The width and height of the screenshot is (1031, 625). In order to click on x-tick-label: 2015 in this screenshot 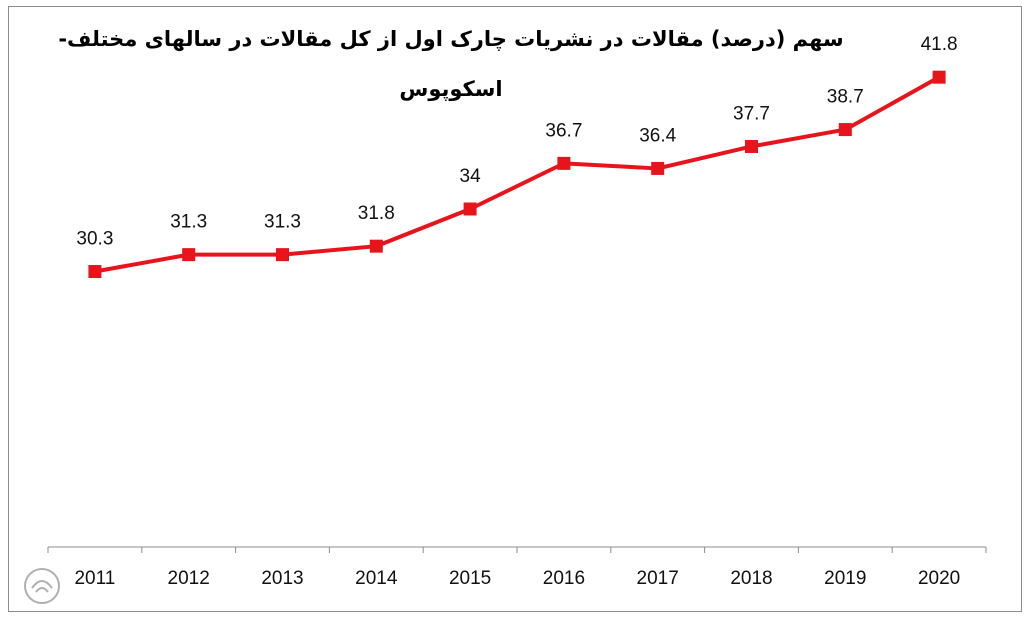, I will do `click(470, 578)`.